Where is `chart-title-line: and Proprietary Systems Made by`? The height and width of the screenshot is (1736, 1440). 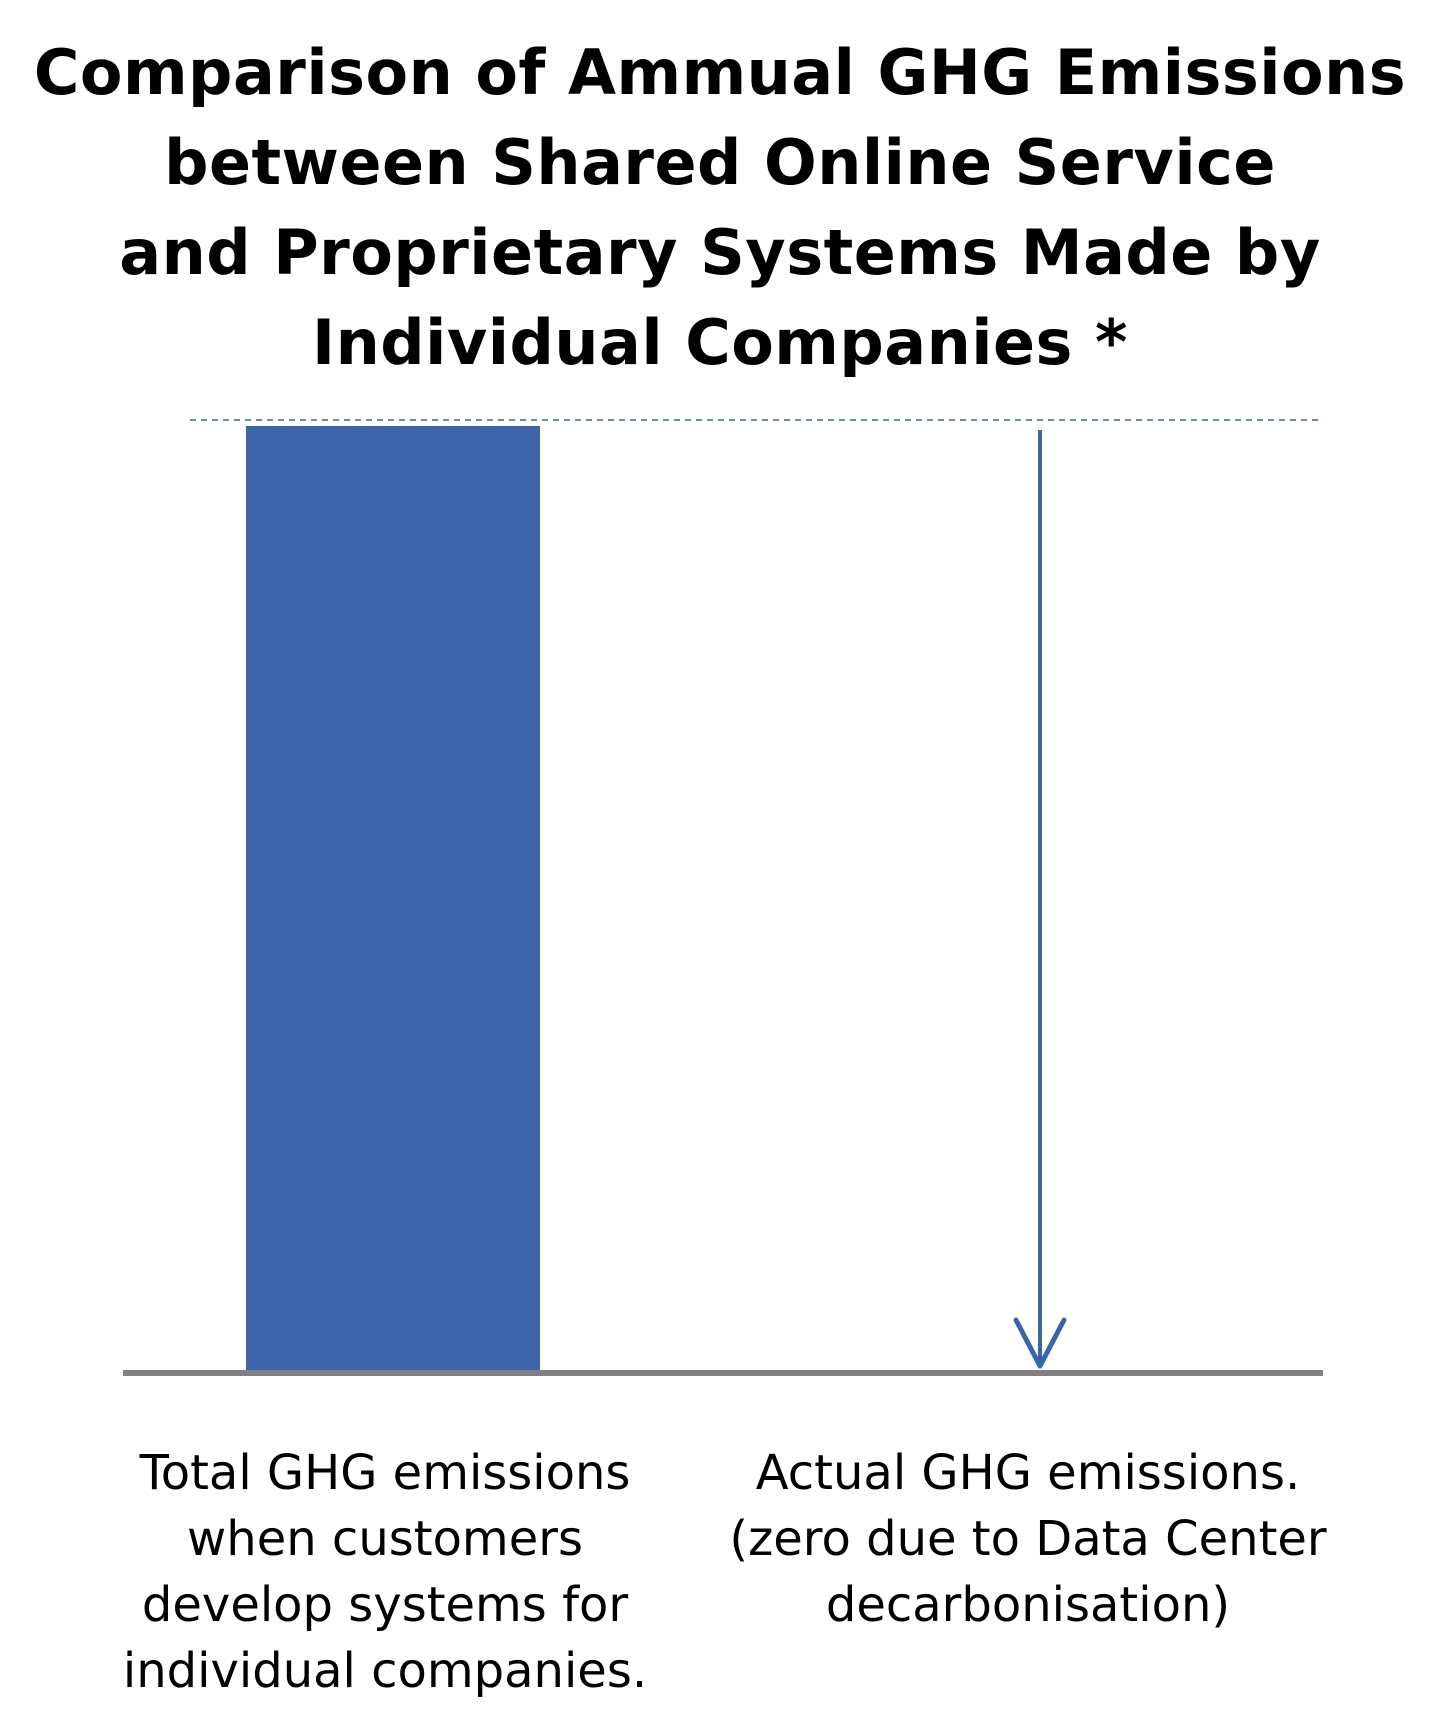
chart-title-line: and Proprietary Systems Made by is located at coordinates (720, 252).